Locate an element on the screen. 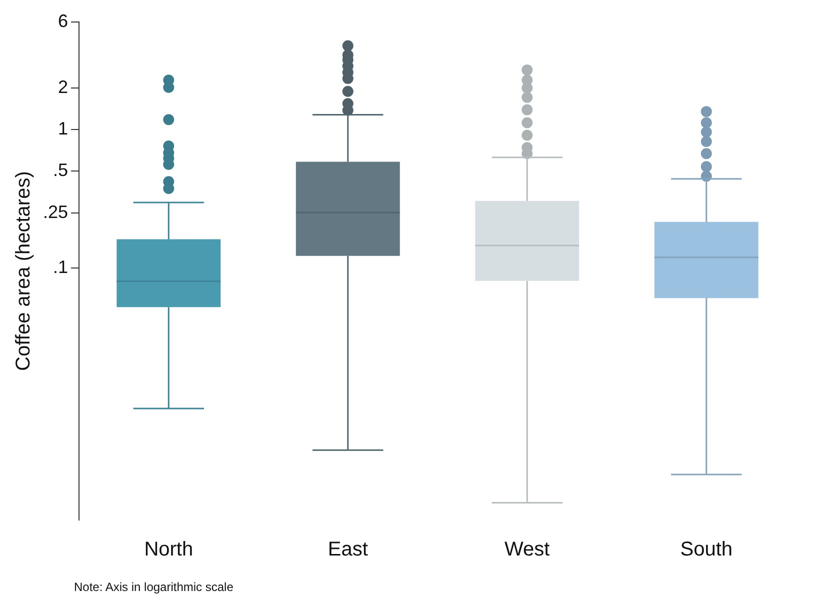 This screenshot has width=814, height=612. y-tick-label: 1 is located at coordinates (63, 128).